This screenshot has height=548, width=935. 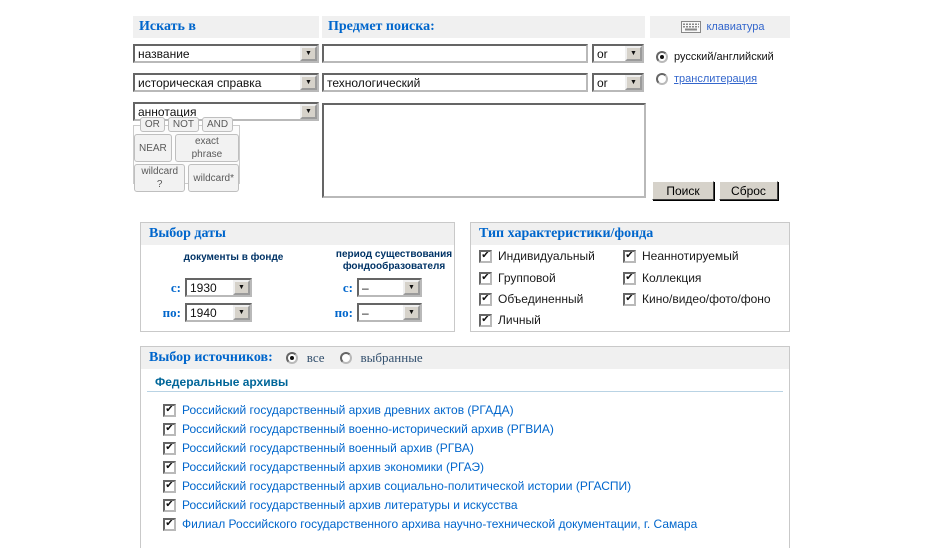 What do you see at coordinates (206, 148) in the screenshot?
I see `operator-exact-phrase-button: exact phrase` at bounding box center [206, 148].